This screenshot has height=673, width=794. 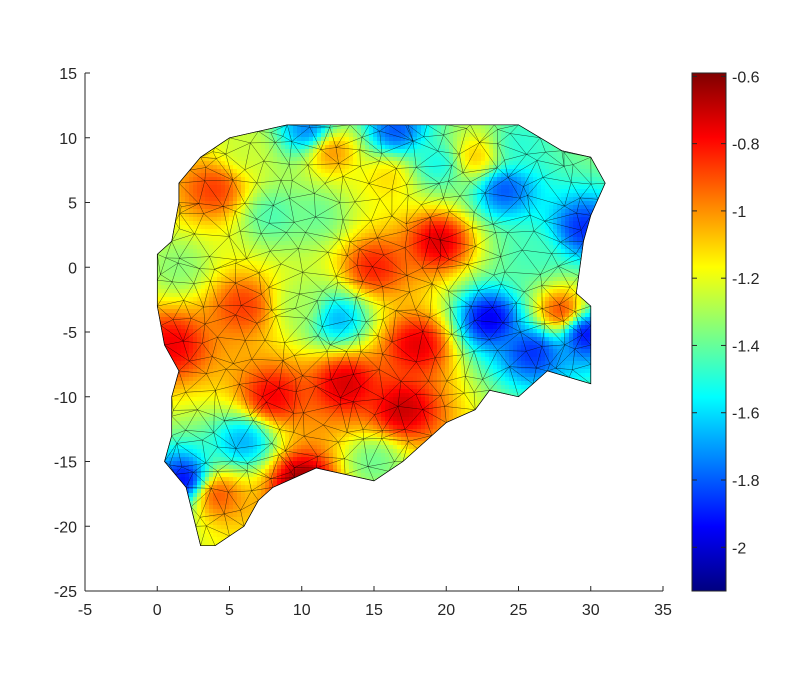 What do you see at coordinates (68, 139) in the screenshot?
I see `y-tick-label: 10` at bounding box center [68, 139].